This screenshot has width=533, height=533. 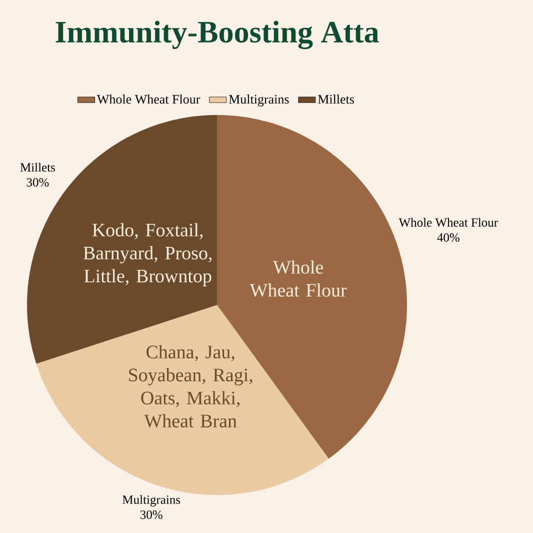 I want to click on data-label: 40%, so click(x=448, y=237).